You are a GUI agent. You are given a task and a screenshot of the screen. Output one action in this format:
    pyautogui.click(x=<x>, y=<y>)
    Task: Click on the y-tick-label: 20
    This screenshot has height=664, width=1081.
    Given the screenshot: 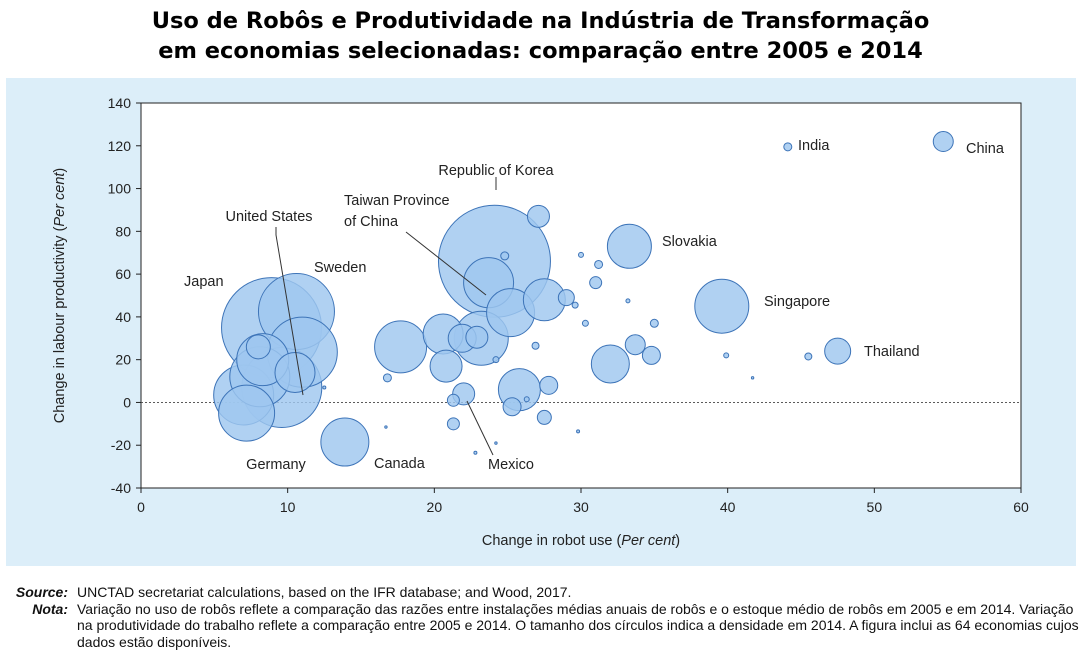 What is the action you would take?
    pyautogui.click(x=123, y=360)
    